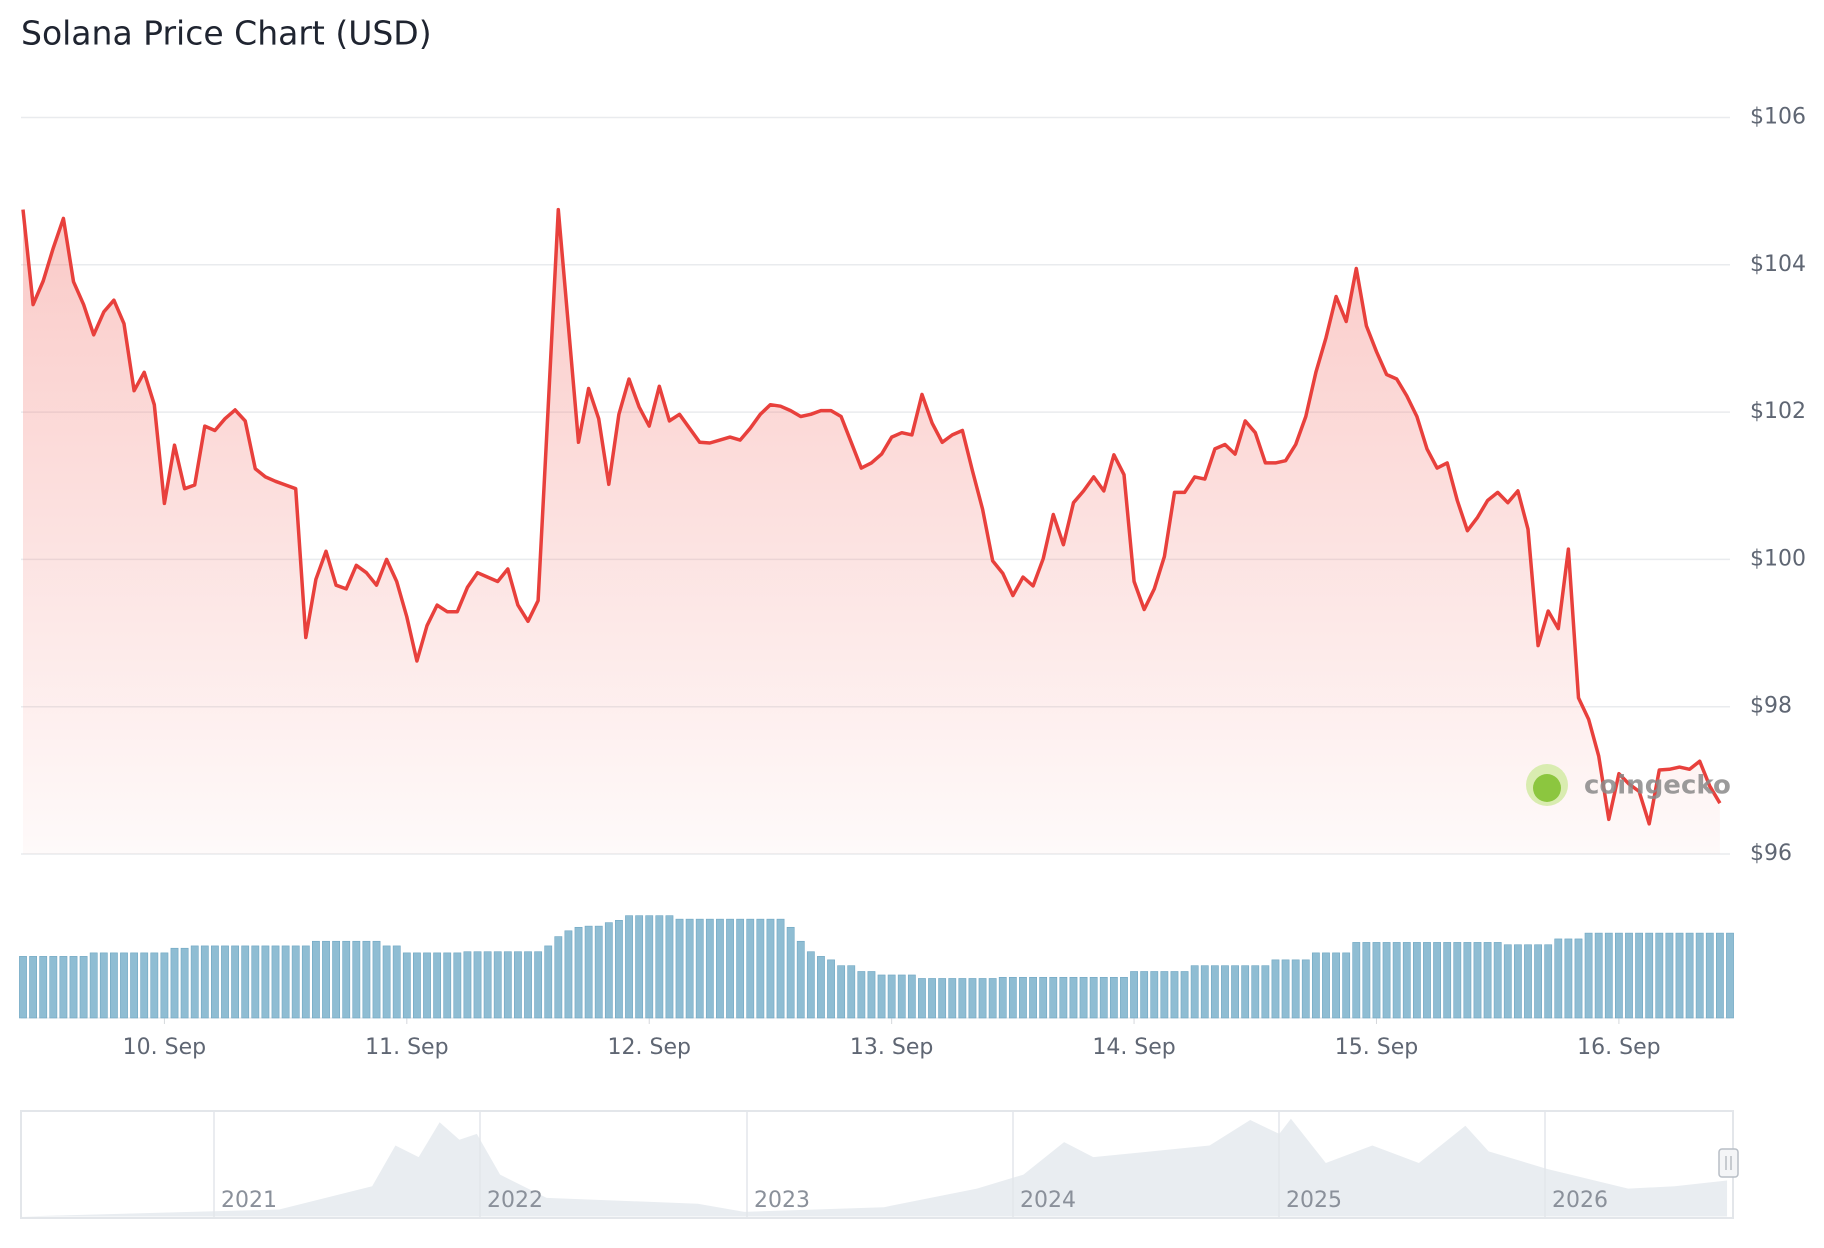 This screenshot has height=1248, width=1824. Describe the element at coordinates (649, 1047) in the screenshot. I see `x-tick-label: 12. Sep` at that location.